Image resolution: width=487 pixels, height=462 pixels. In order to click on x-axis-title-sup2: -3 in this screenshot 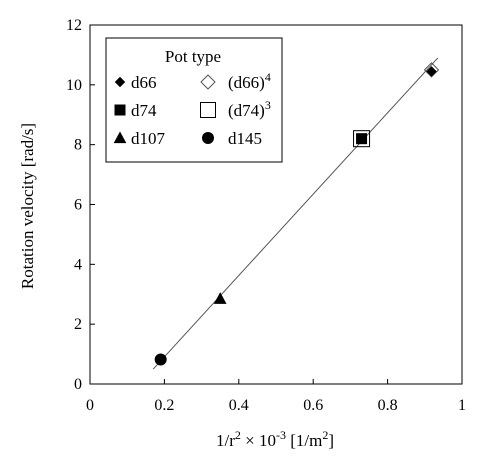, I will do `click(281, 435)`.